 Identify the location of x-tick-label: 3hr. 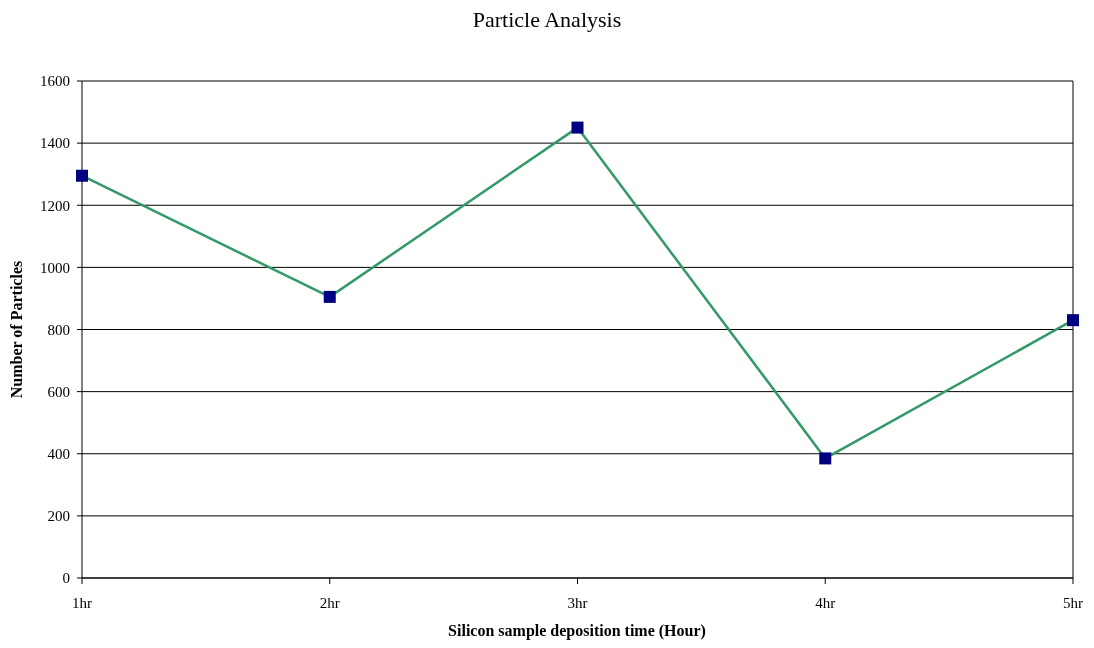
(577, 603).